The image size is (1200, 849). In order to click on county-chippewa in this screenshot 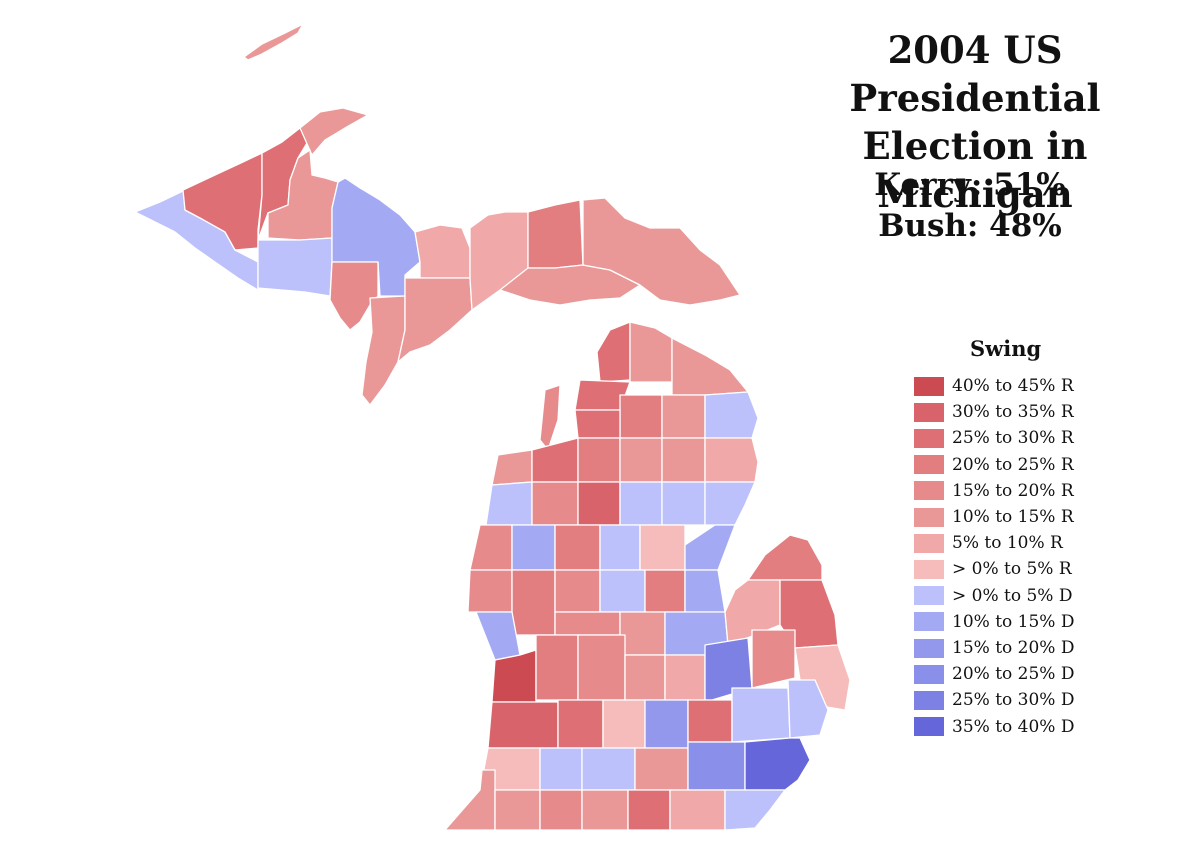, I will do `click(661, 251)`.